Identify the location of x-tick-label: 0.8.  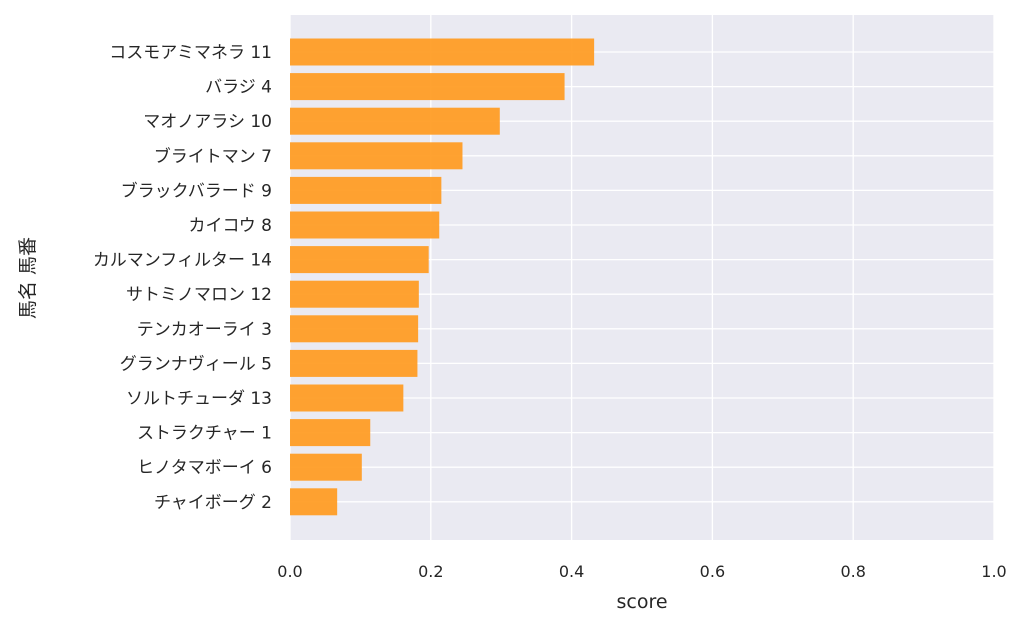
(852, 571).